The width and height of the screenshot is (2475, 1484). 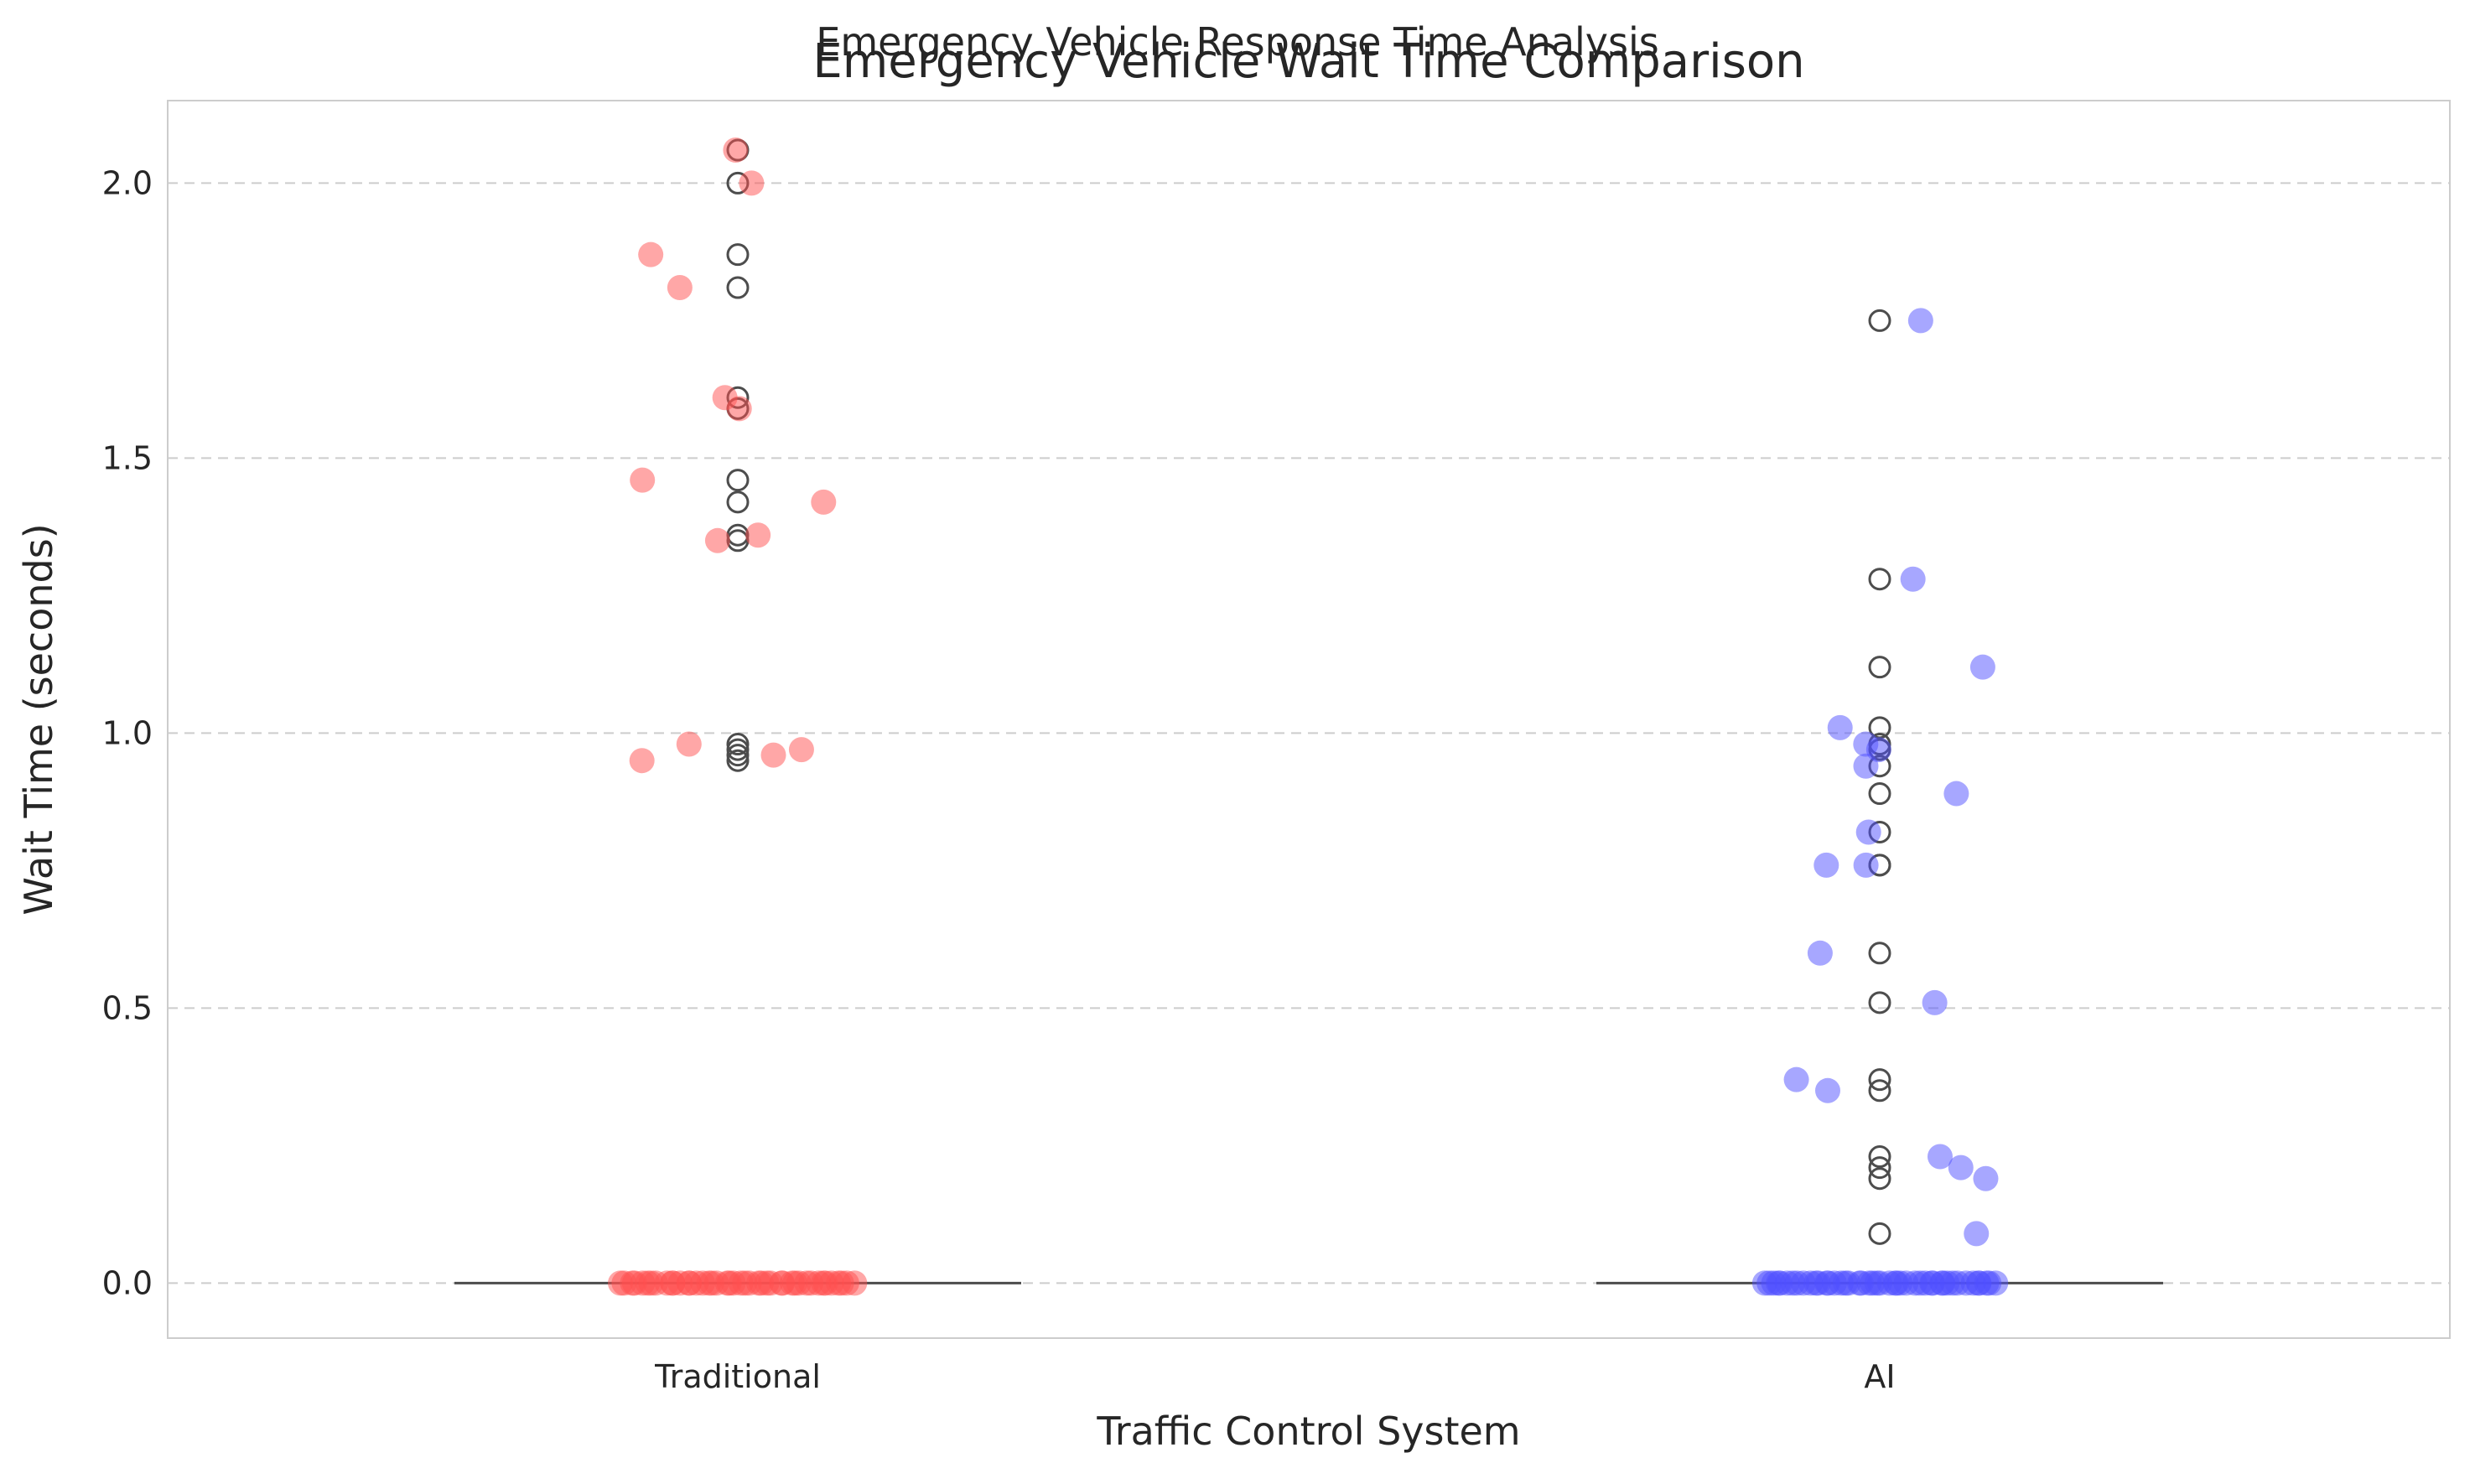 I want to click on y-tick-label: 2.0, so click(x=127, y=182).